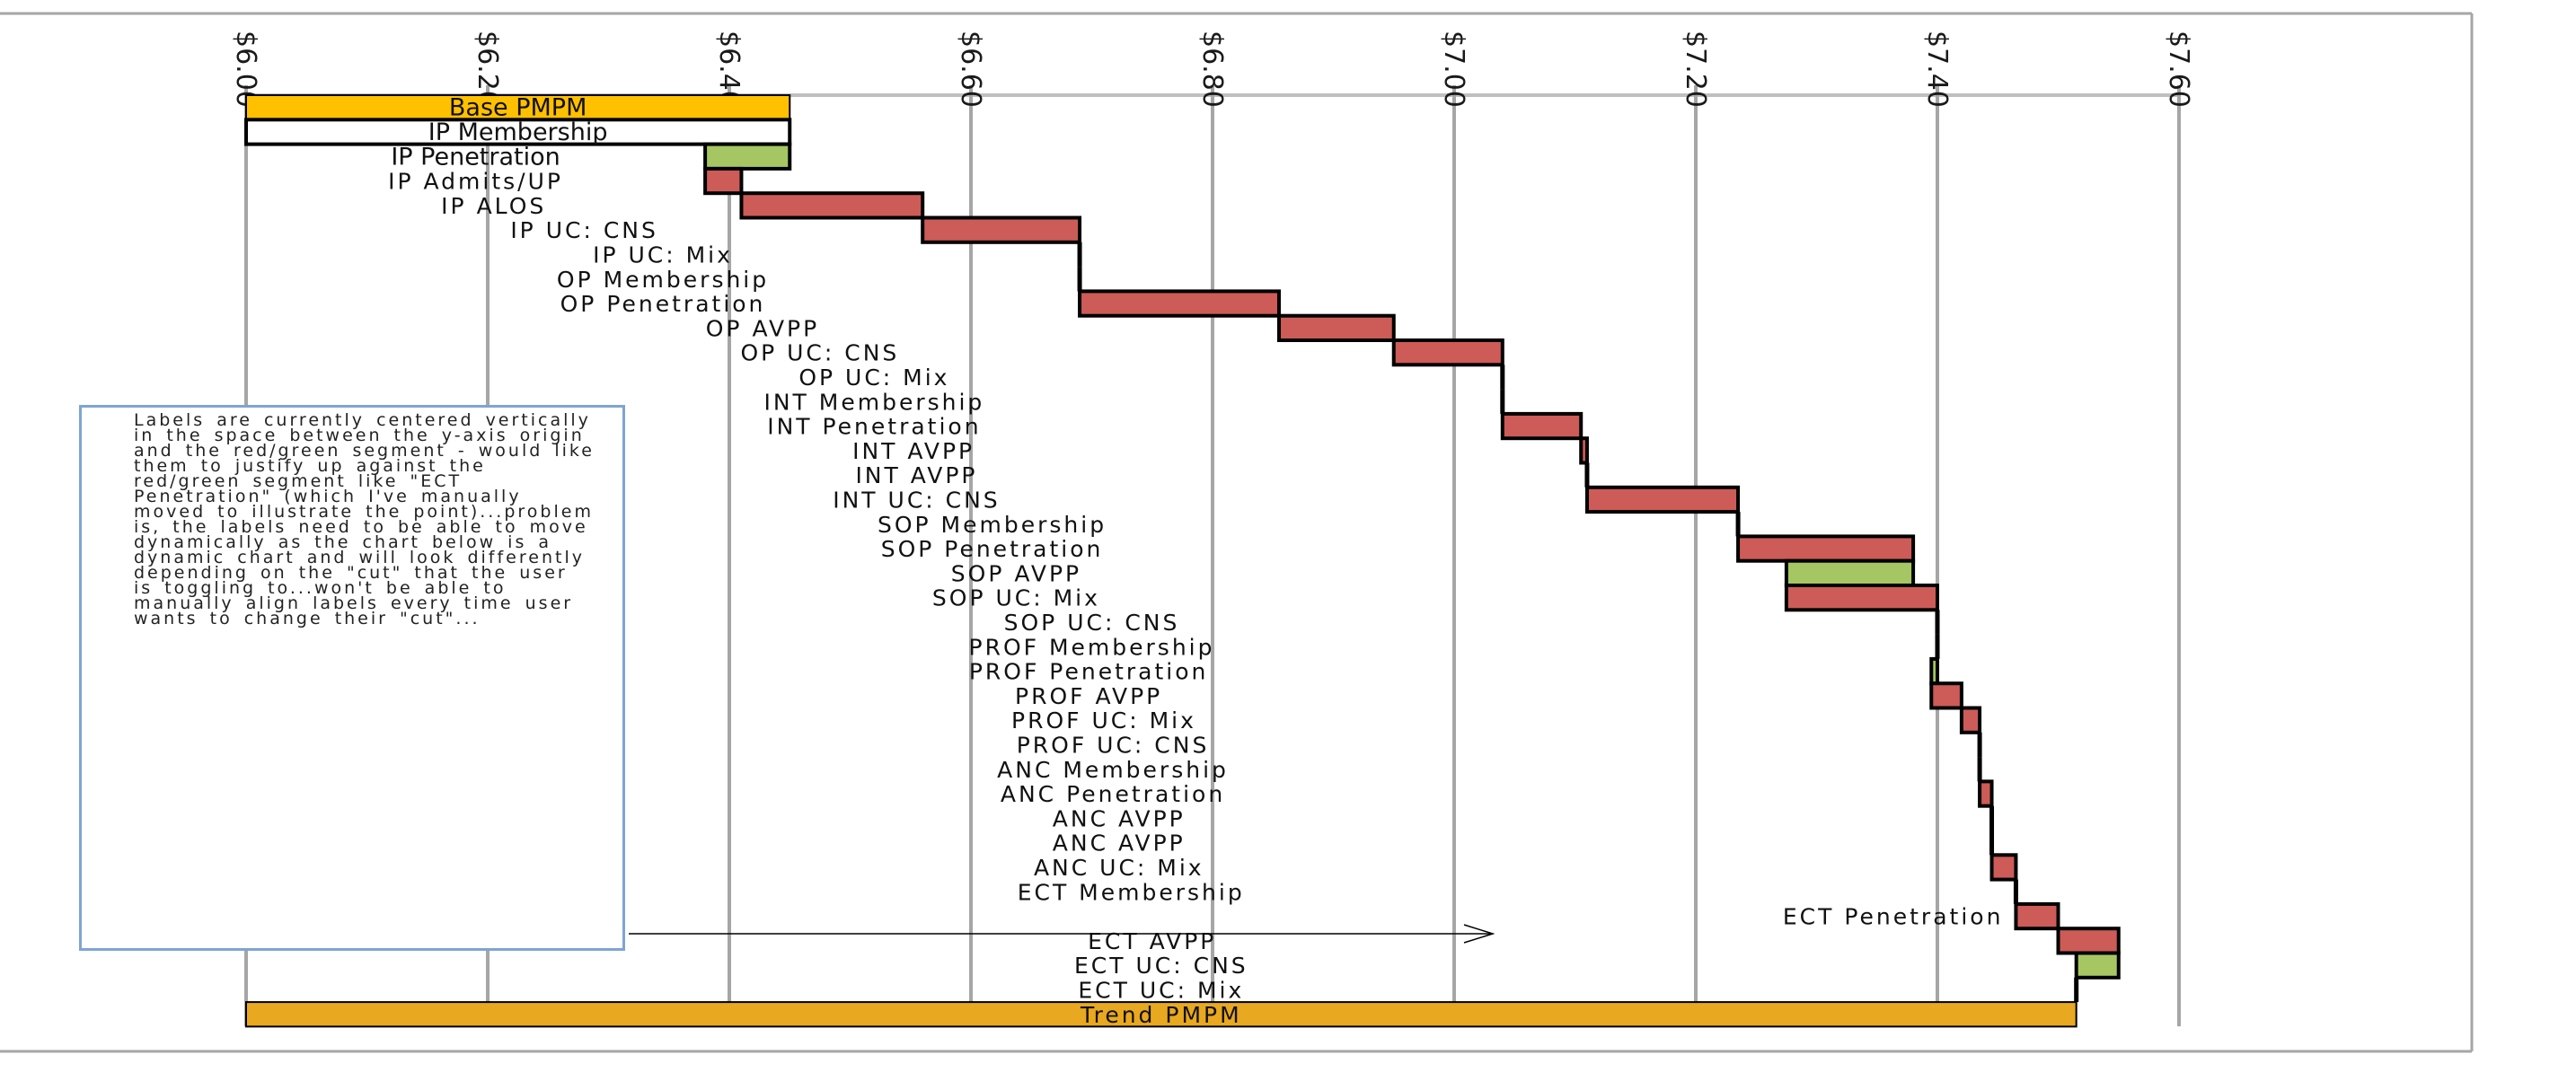 The height and width of the screenshot is (1072, 2576). What do you see at coordinates (916, 500) in the screenshot?
I see `category-label: INT UC: CNS` at bounding box center [916, 500].